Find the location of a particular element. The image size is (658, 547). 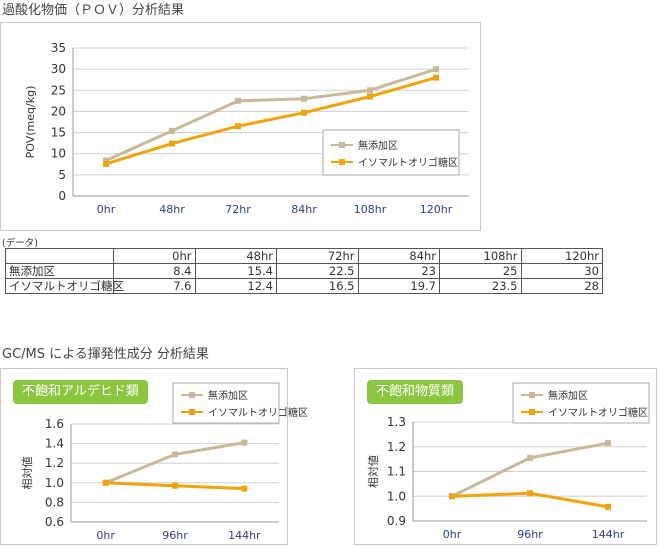

y-tick-label: 0 is located at coordinates (62, 196).